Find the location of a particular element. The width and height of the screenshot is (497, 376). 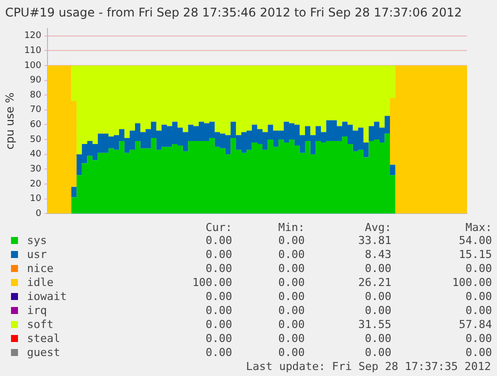

y-tick-label: 20 is located at coordinates (36, 184).